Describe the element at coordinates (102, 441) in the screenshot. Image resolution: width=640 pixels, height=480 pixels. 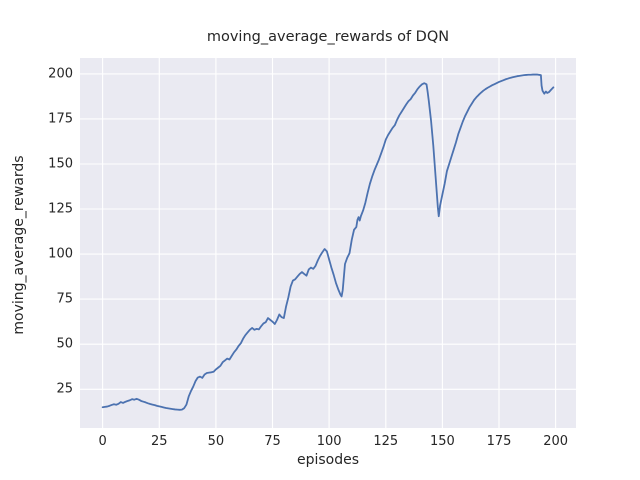
I see `x-tick-label: 0` at that location.